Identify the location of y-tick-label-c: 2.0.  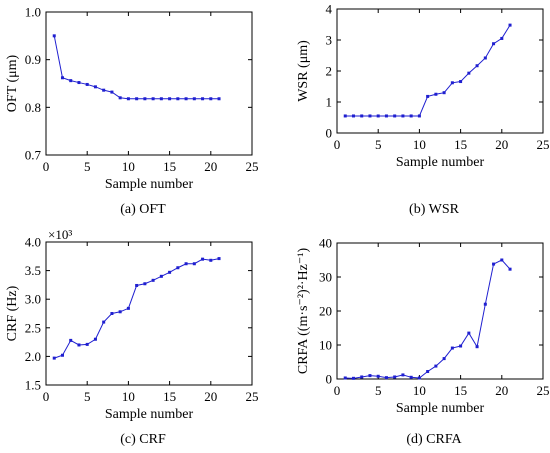
(33, 356).